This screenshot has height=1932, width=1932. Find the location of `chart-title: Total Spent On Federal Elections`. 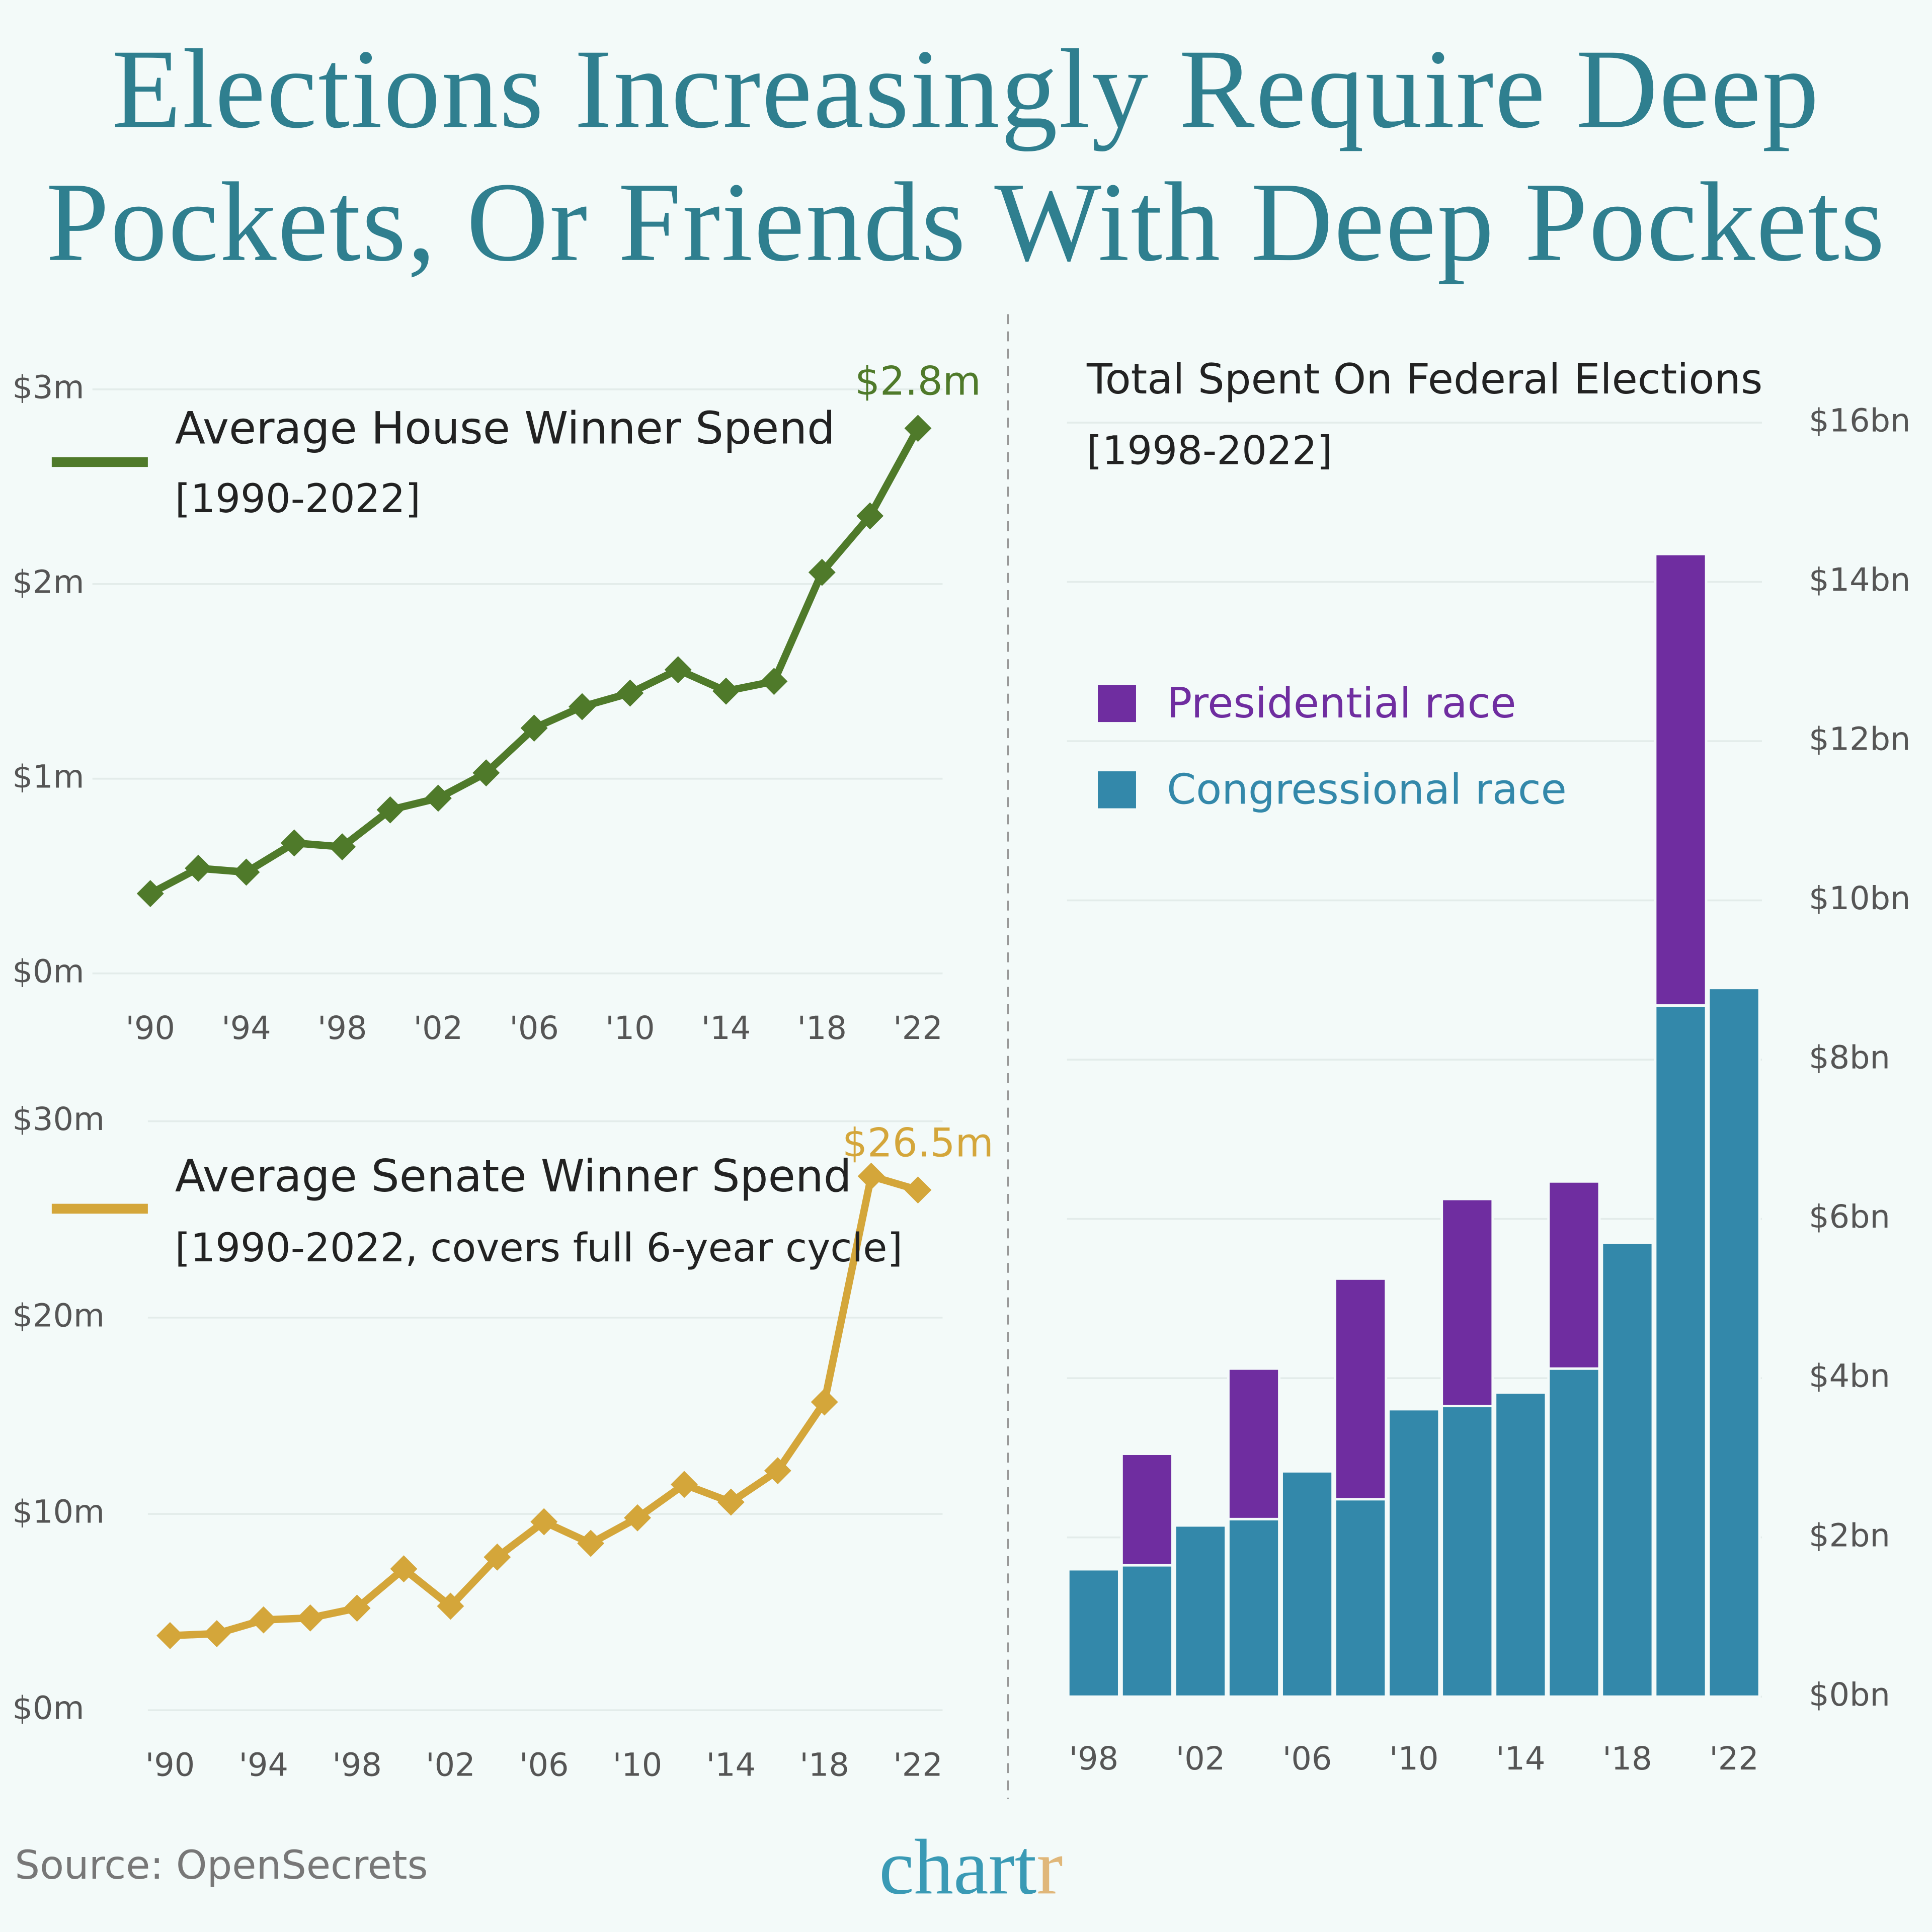

chart-title: Total Spent On Federal Elections is located at coordinates (1424, 379).